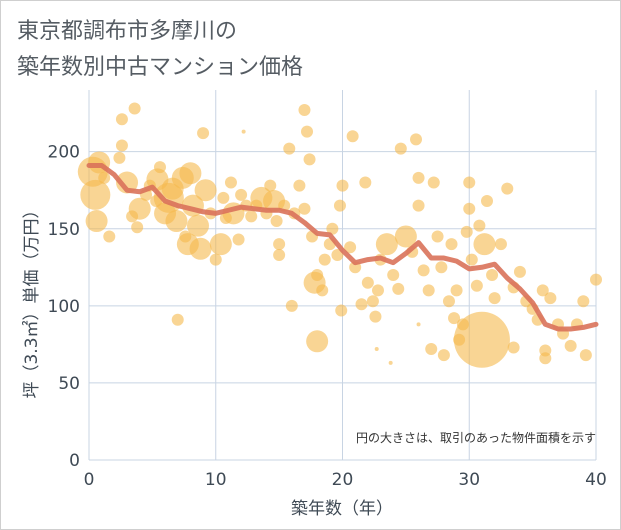 This screenshot has height=530, width=621. I want to click on y-tick-label: 100, so click(64, 307).